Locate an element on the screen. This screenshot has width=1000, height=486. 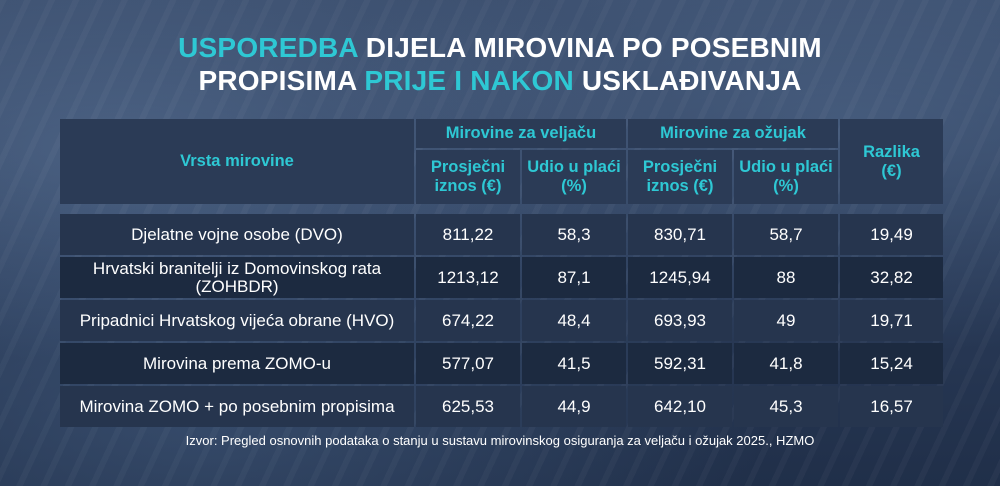
cell-feb-average: 1213,12 is located at coordinates (468, 277).